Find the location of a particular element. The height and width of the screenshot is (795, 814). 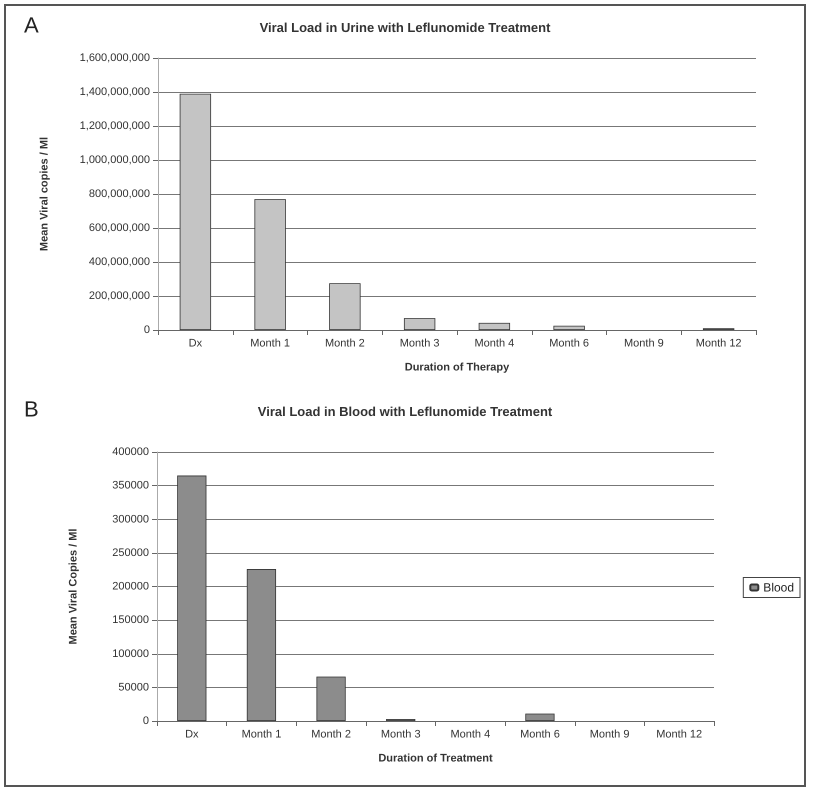

y-tick-label: 800,000,000 is located at coordinates (119, 194).